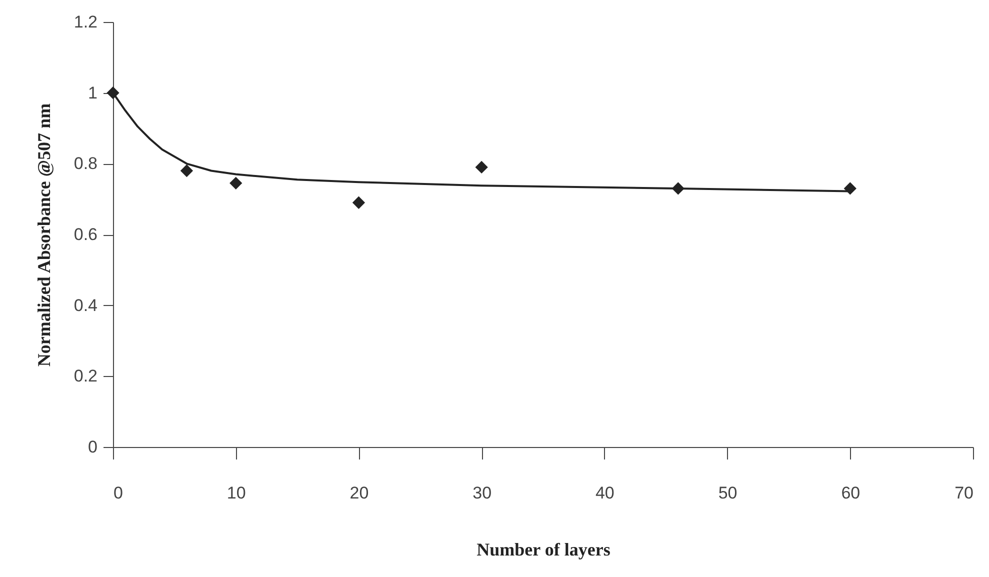 This screenshot has width=989, height=577. I want to click on y-axis-title: Normalized Absorbance @507 nm, so click(44, 235).